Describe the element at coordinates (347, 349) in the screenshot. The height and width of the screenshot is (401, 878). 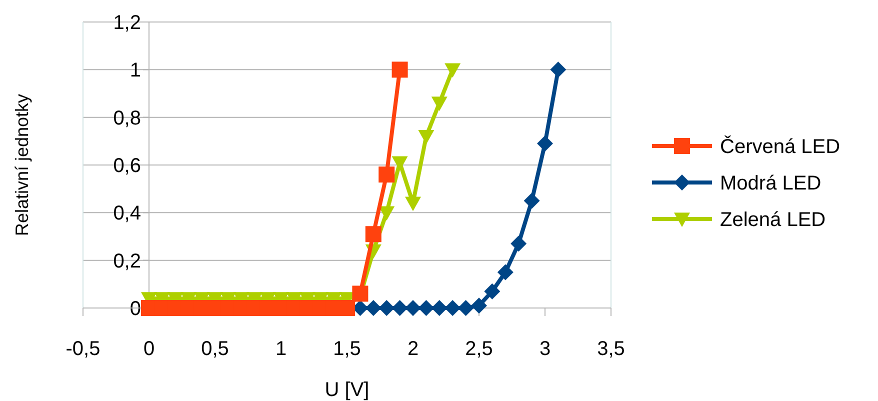
I see `x-tick-label: 1,5` at that location.